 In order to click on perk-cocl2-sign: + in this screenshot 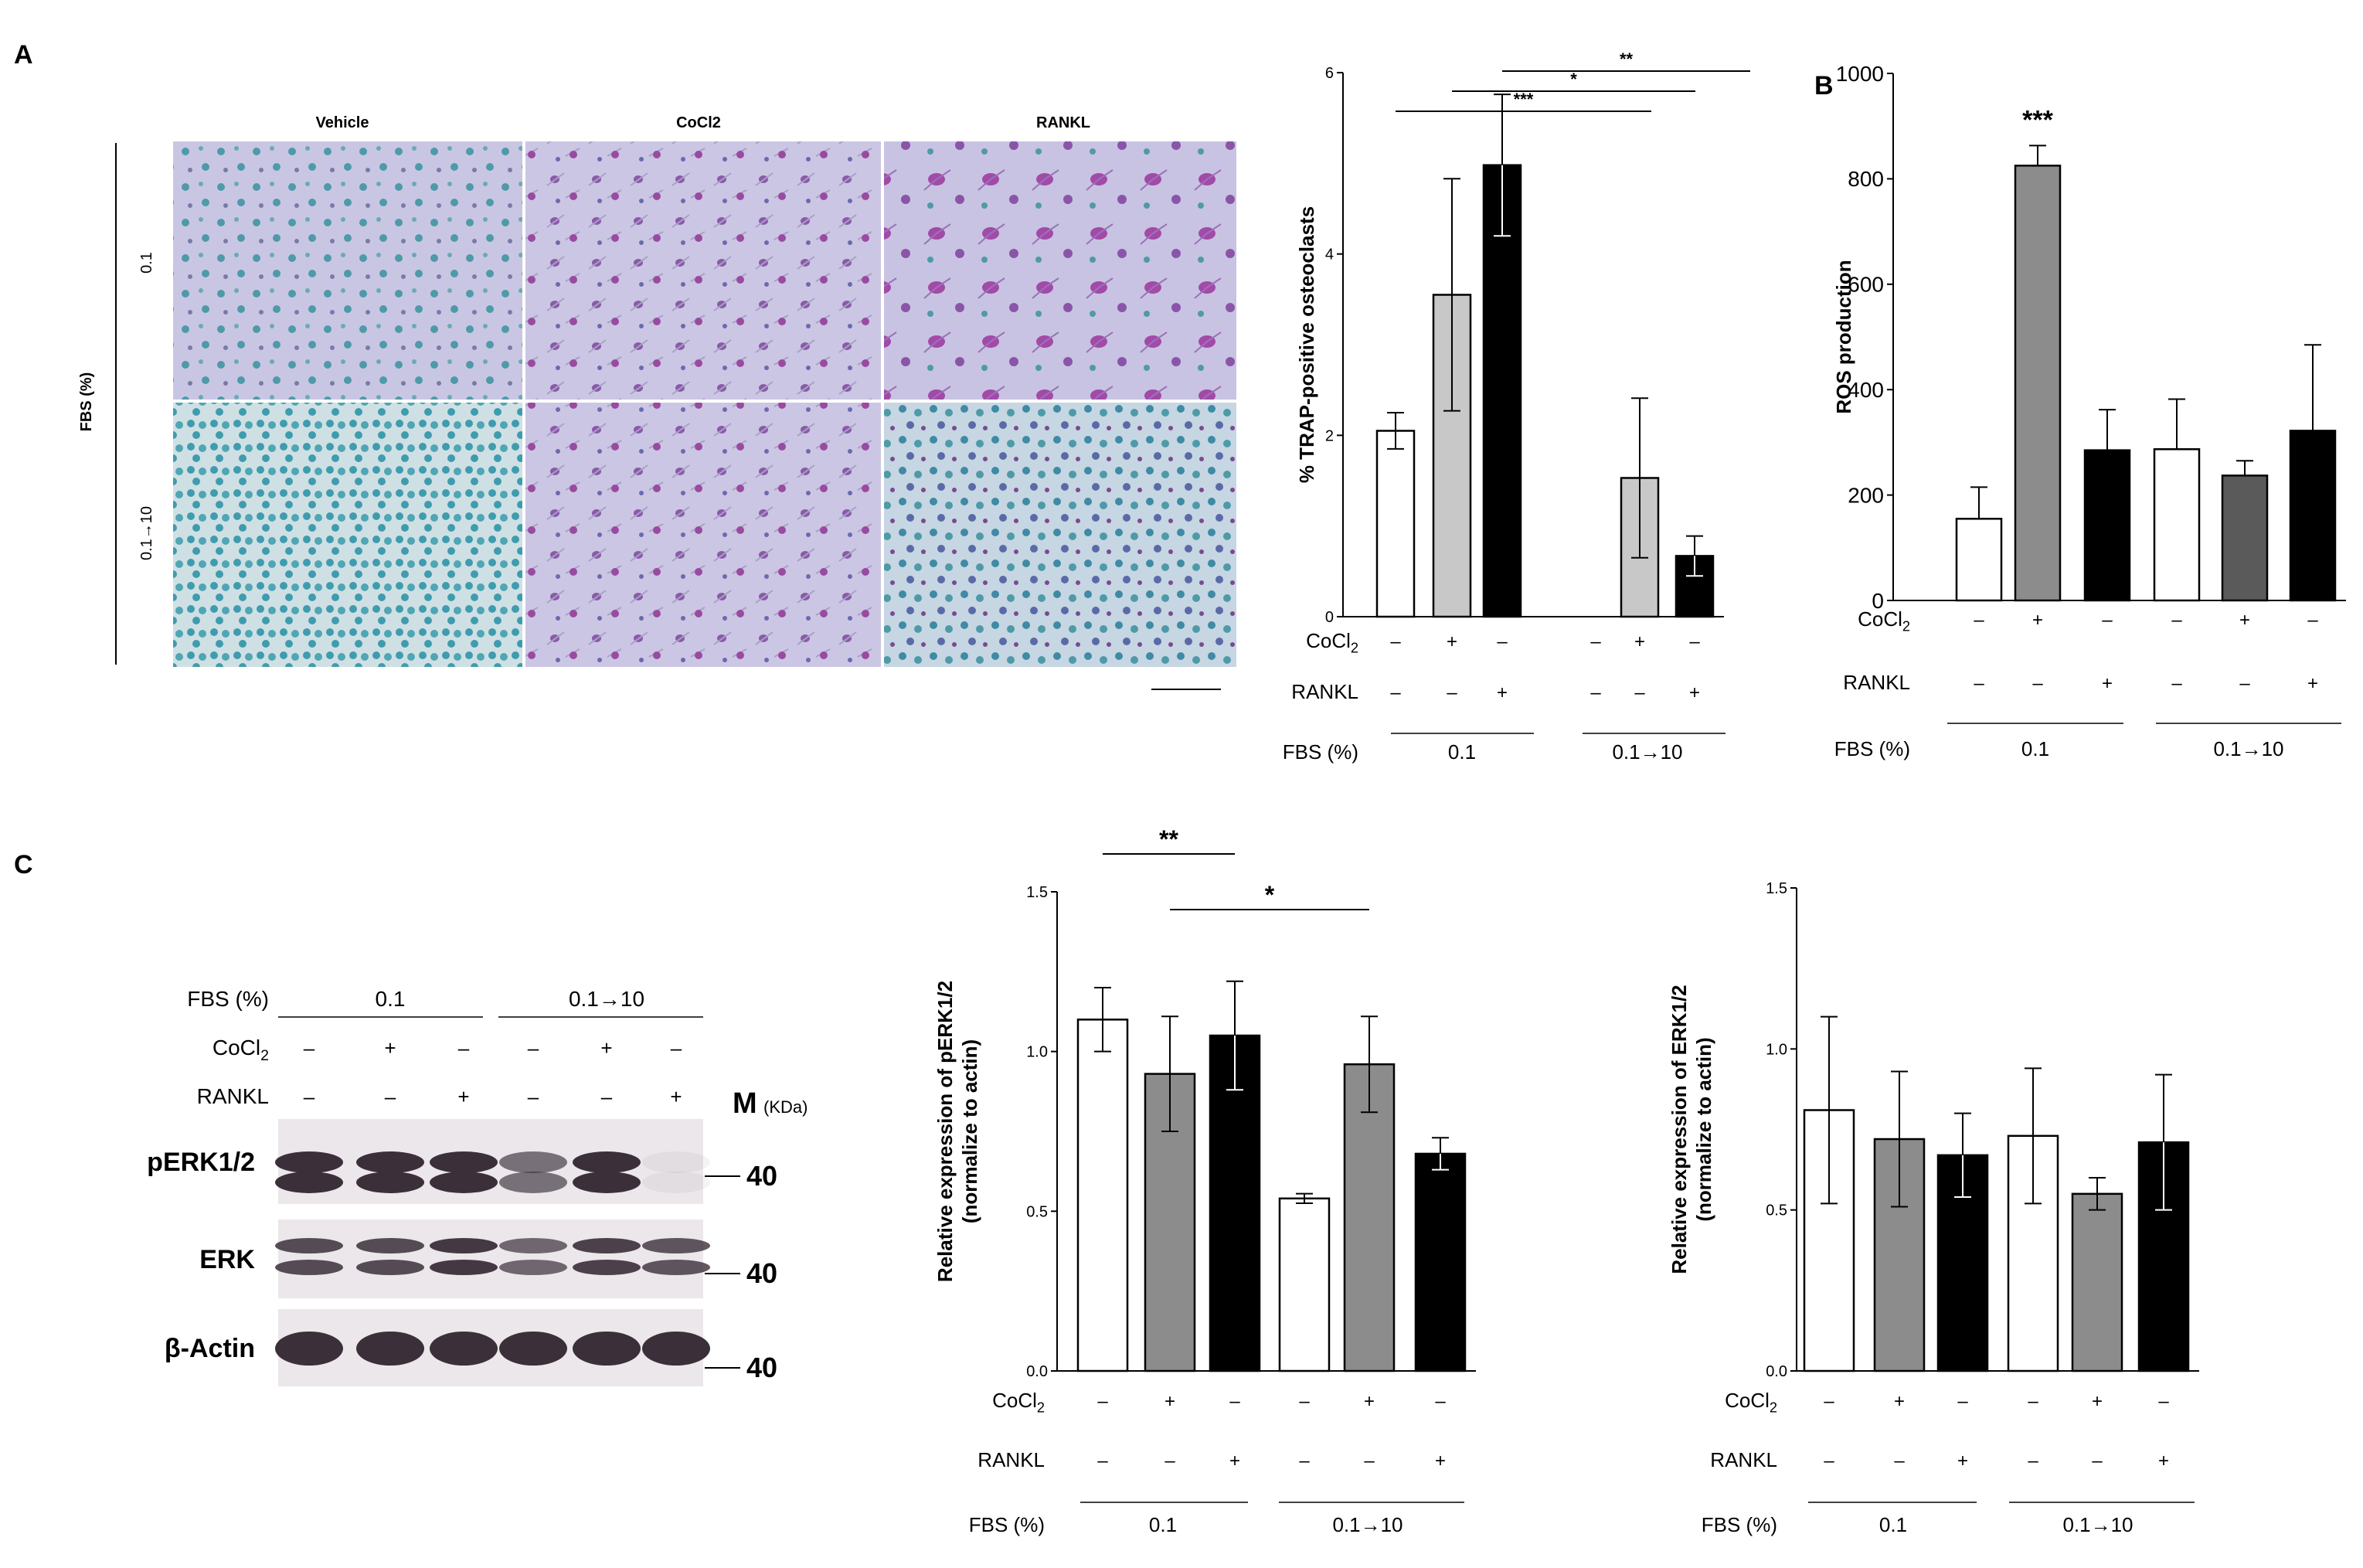, I will do `click(1369, 1401)`.